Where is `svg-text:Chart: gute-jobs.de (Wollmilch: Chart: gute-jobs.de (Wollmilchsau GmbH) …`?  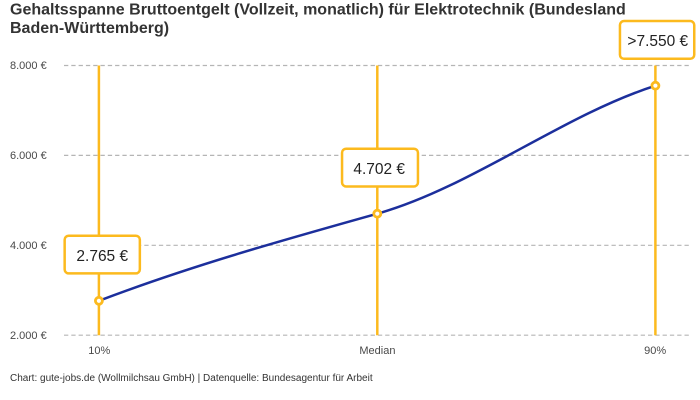
svg-text:Chart: gute-jobs.de (Wollmilch: Chart: gute-jobs.de (Wollmilchsau GmbH) … is located at coordinates (191, 378).